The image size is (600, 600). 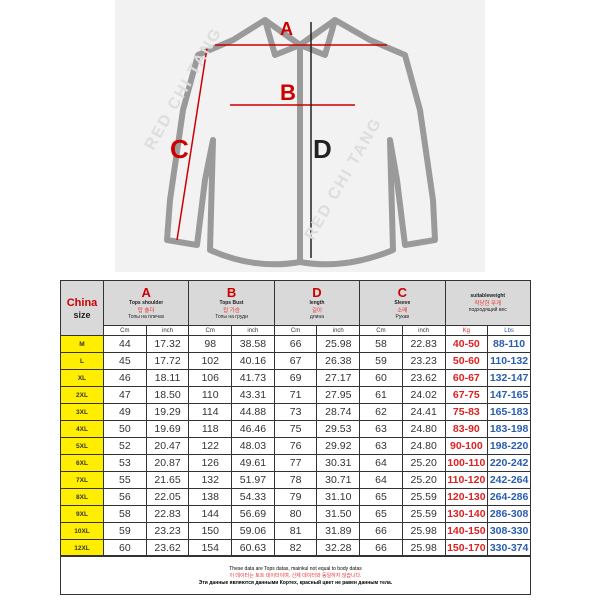 What do you see at coordinates (210, 497) in the screenshot?
I see `value-cell: 138` at bounding box center [210, 497].